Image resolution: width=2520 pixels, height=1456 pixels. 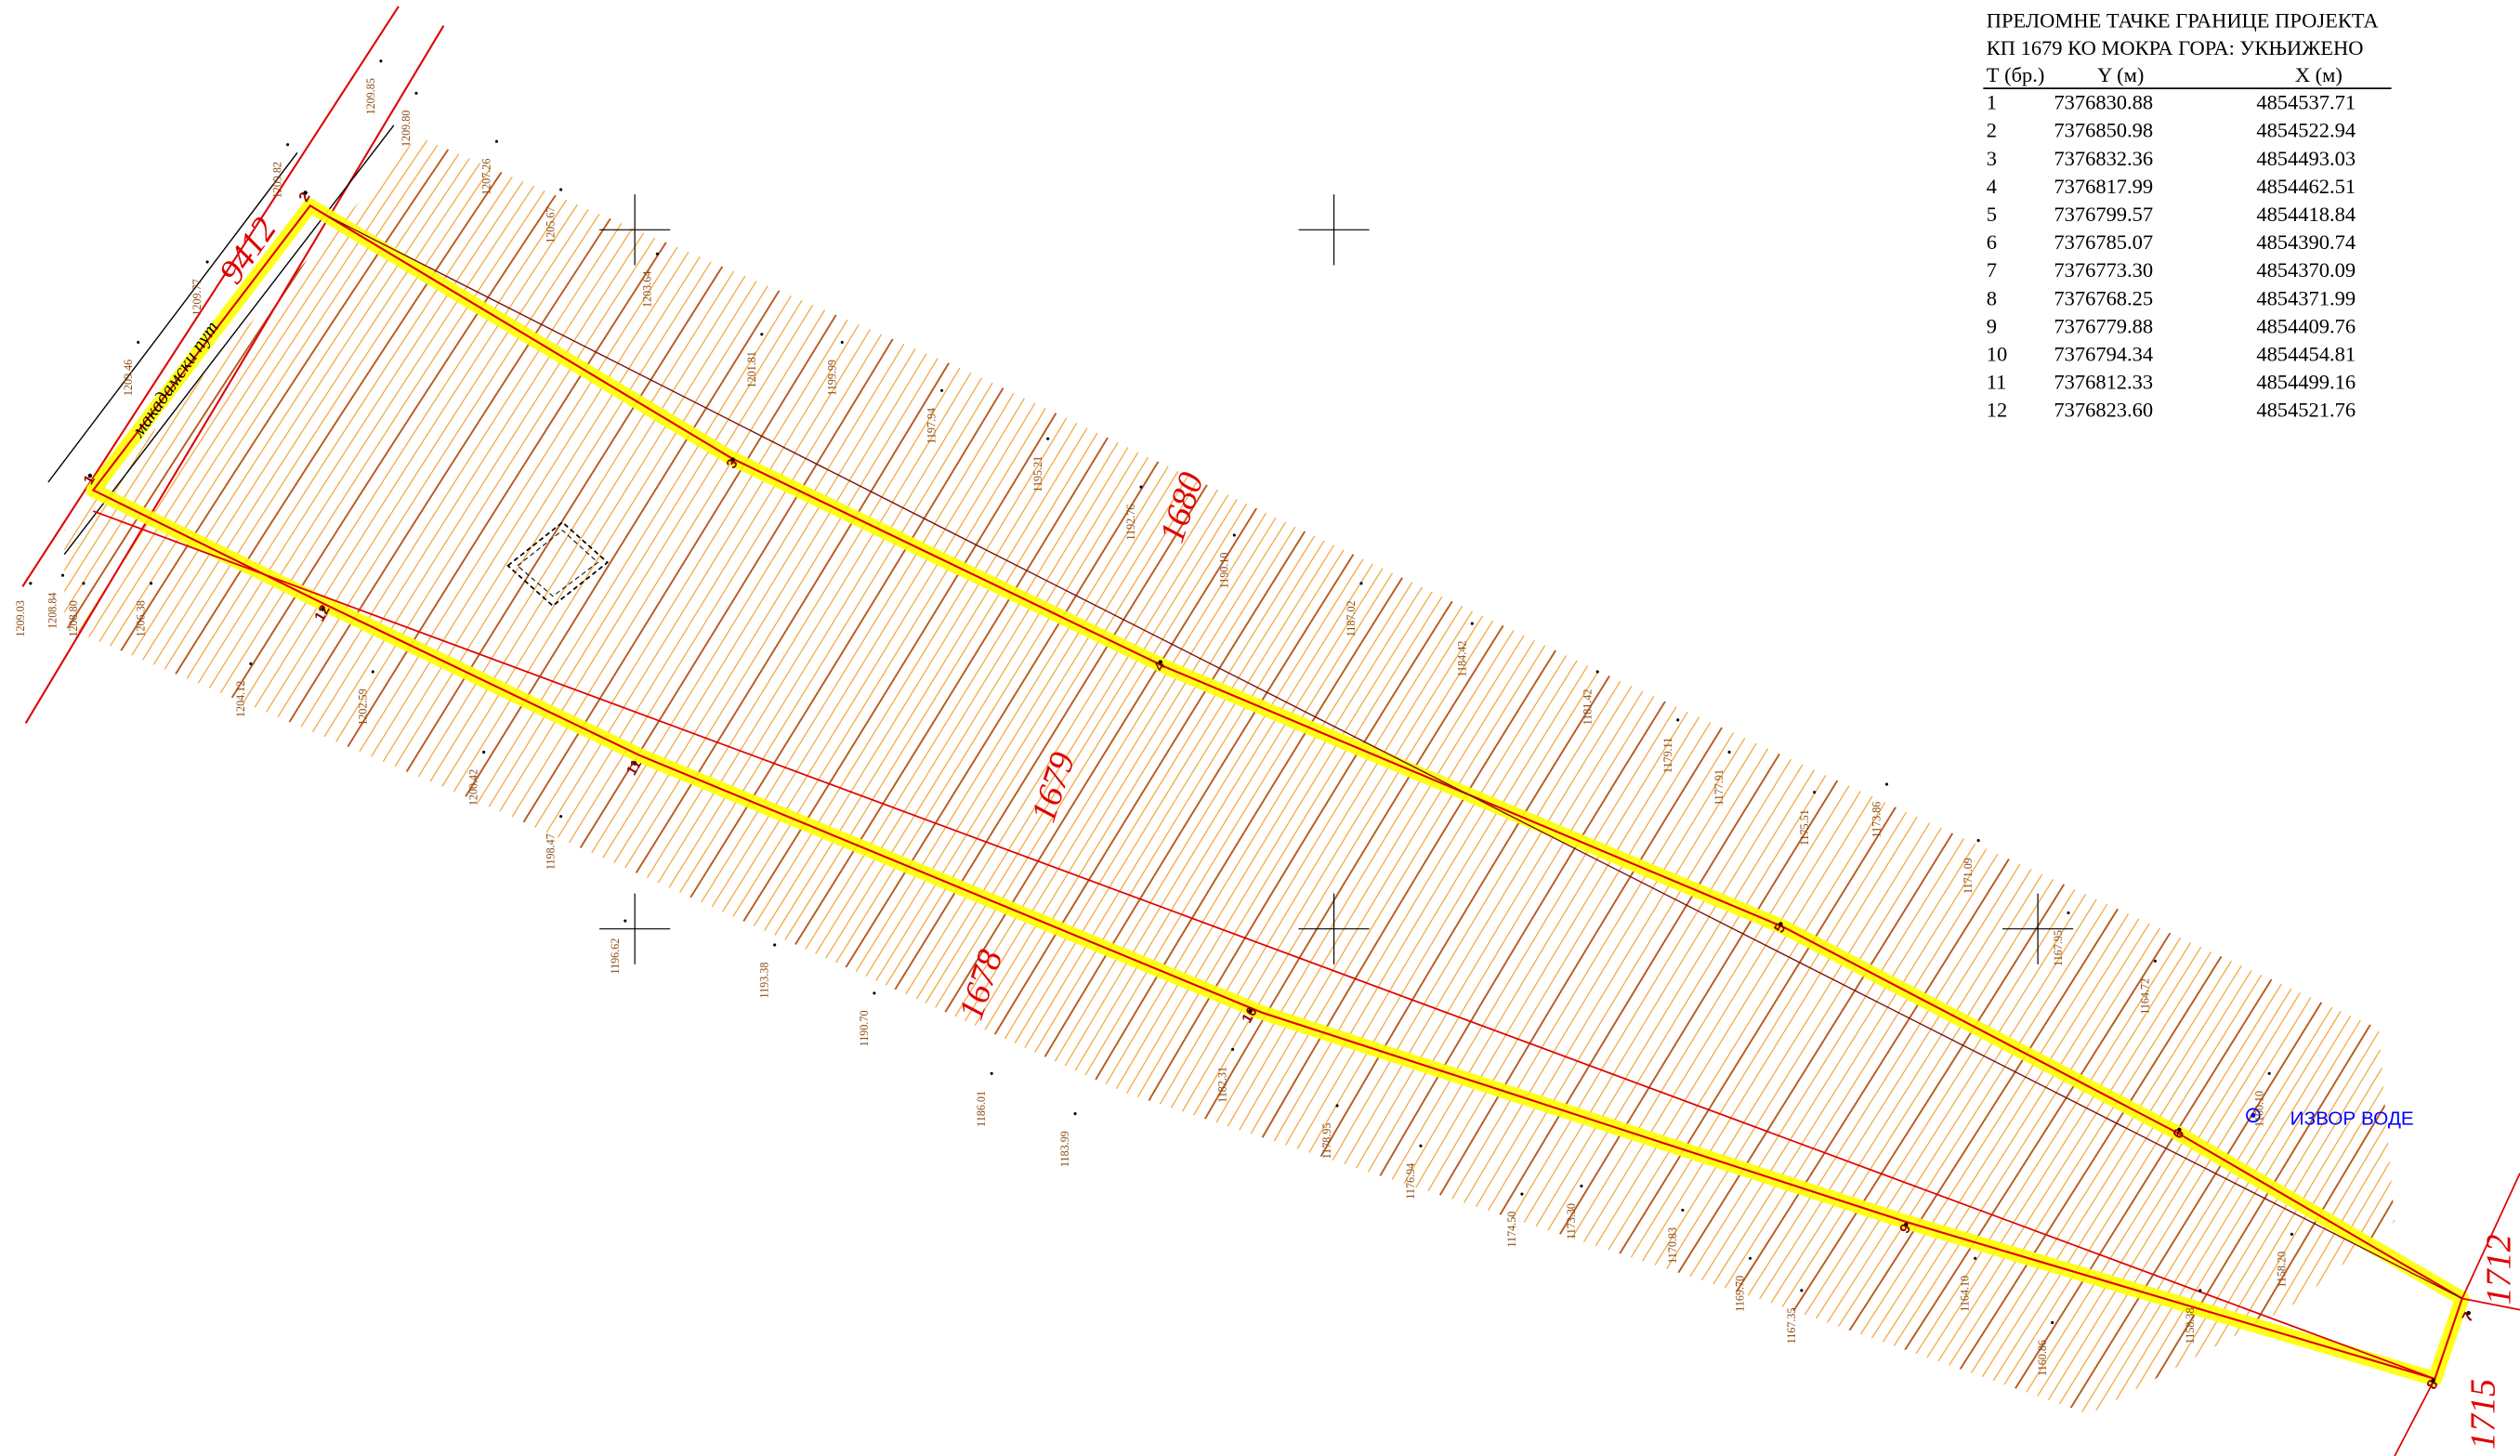 I want to click on table-cell: 4854493.03, so click(x=2306, y=158).